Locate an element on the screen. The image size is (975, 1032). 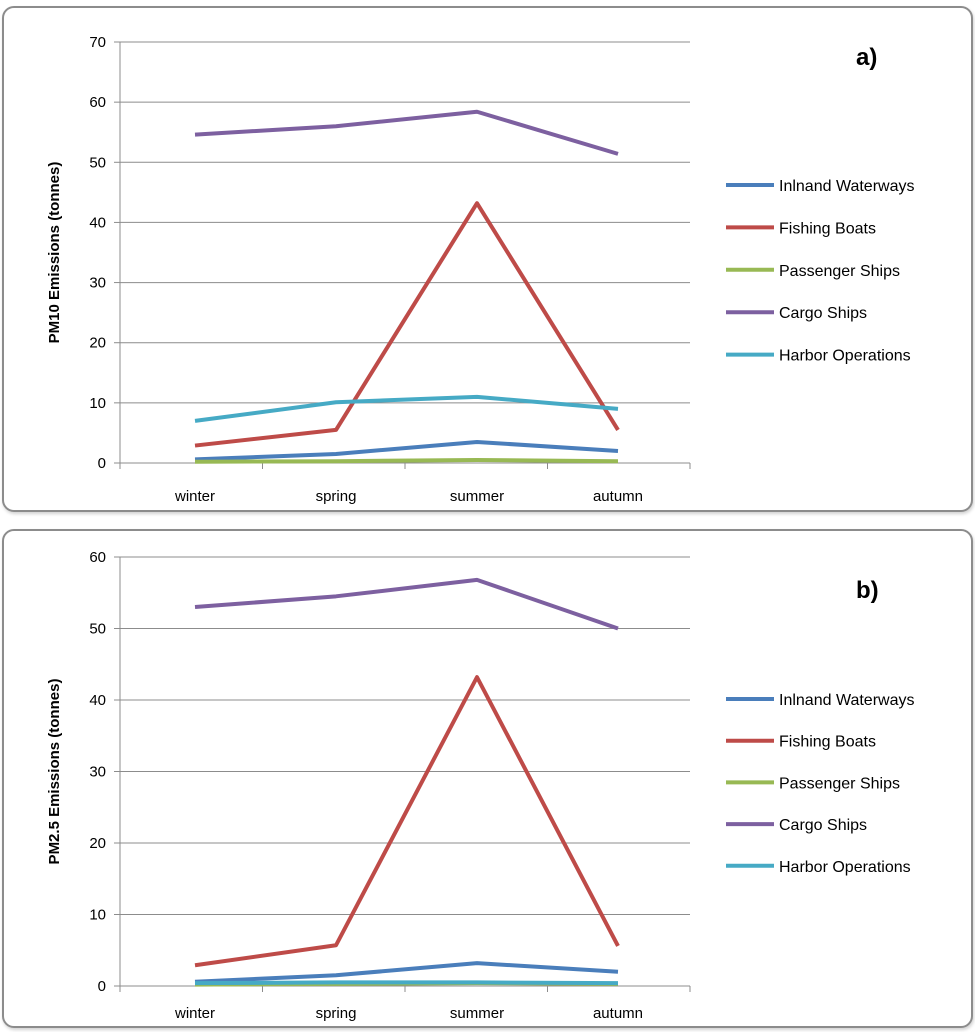
chart-b-ytick-label: 60 is located at coordinates (97, 557).